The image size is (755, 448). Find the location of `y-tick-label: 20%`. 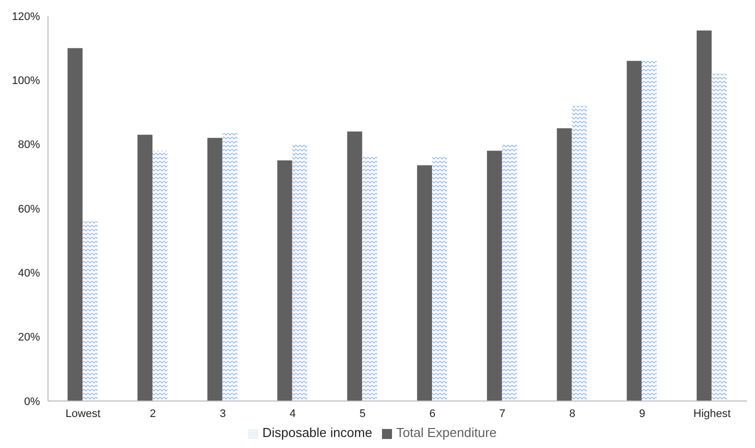

y-tick-label: 20% is located at coordinates (29, 338).